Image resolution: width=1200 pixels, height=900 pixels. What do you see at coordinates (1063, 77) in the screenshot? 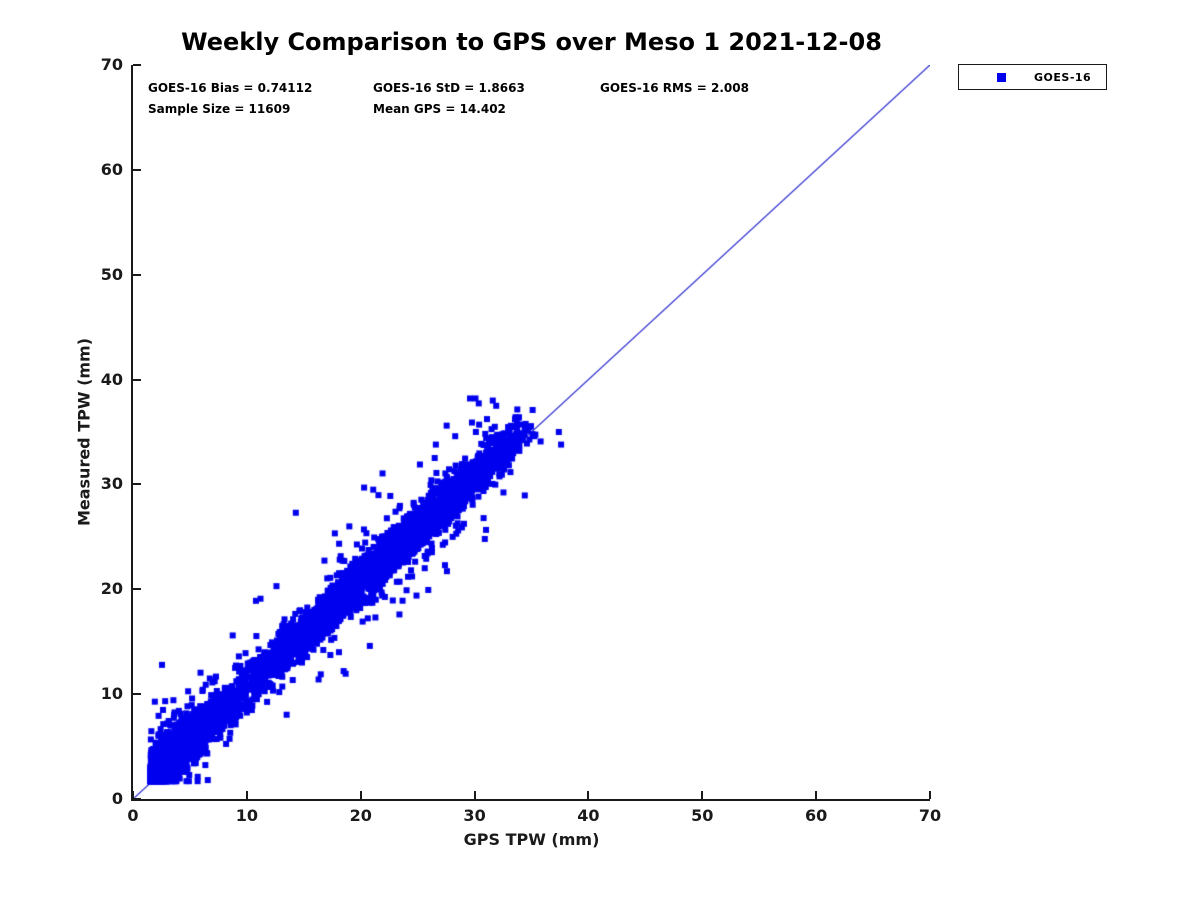
I see `legend-label: GOES-16` at bounding box center [1063, 77].